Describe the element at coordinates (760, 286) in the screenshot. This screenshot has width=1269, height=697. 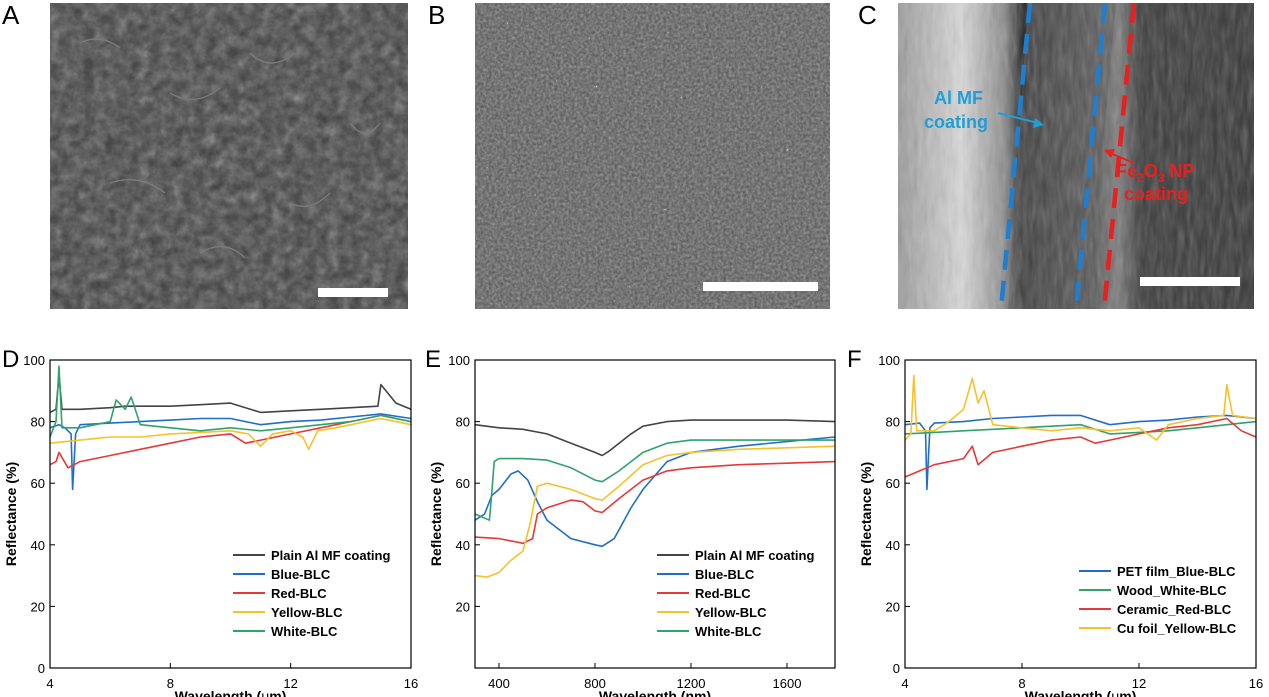
I see `scale-bar-b` at that location.